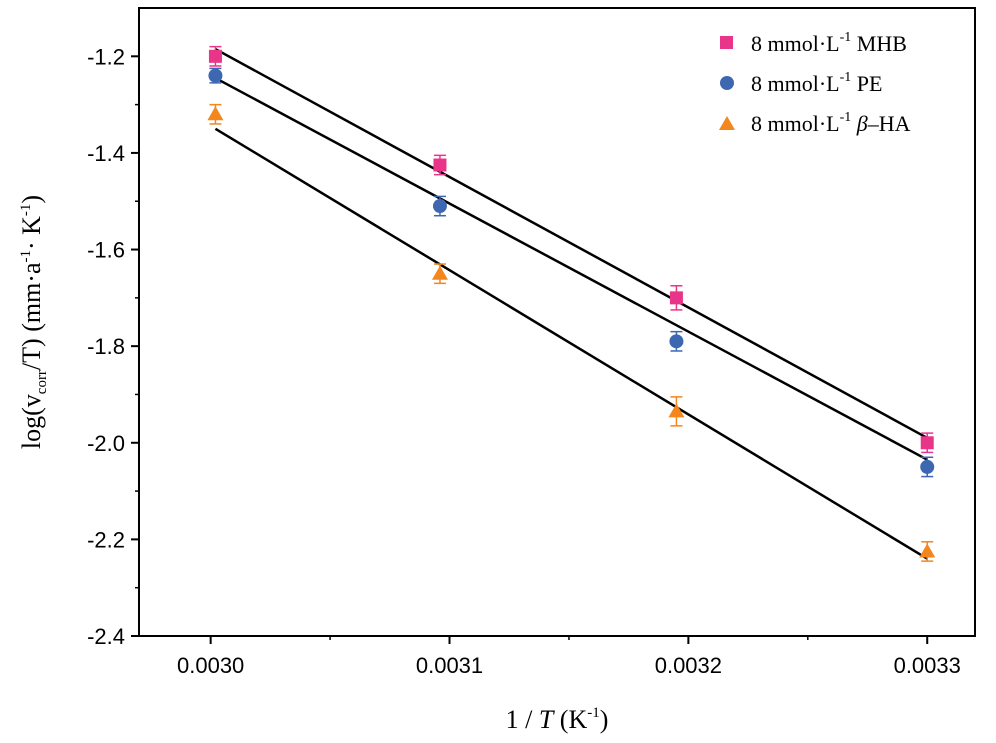  Describe the element at coordinates (210, 665) in the screenshot. I see `x-tick-label: 0.0030` at that location.